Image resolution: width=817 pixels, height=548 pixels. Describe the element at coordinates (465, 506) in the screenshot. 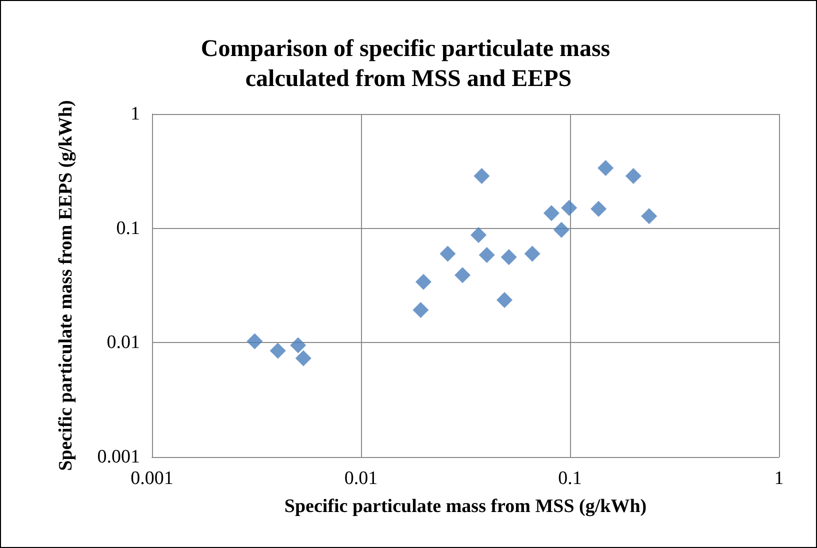

I see `x-axis-title: Specific particulate mass from MSS (g/kWh)` at that location.